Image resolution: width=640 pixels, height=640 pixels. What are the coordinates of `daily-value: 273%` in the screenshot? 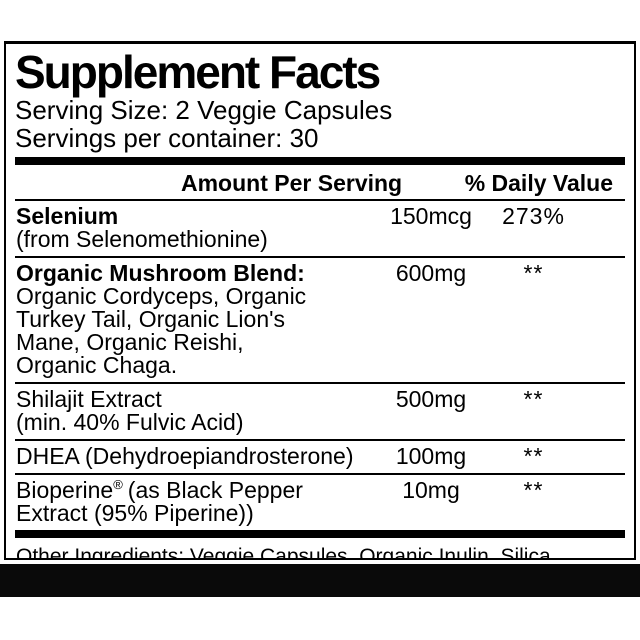 It's located at (533, 216).